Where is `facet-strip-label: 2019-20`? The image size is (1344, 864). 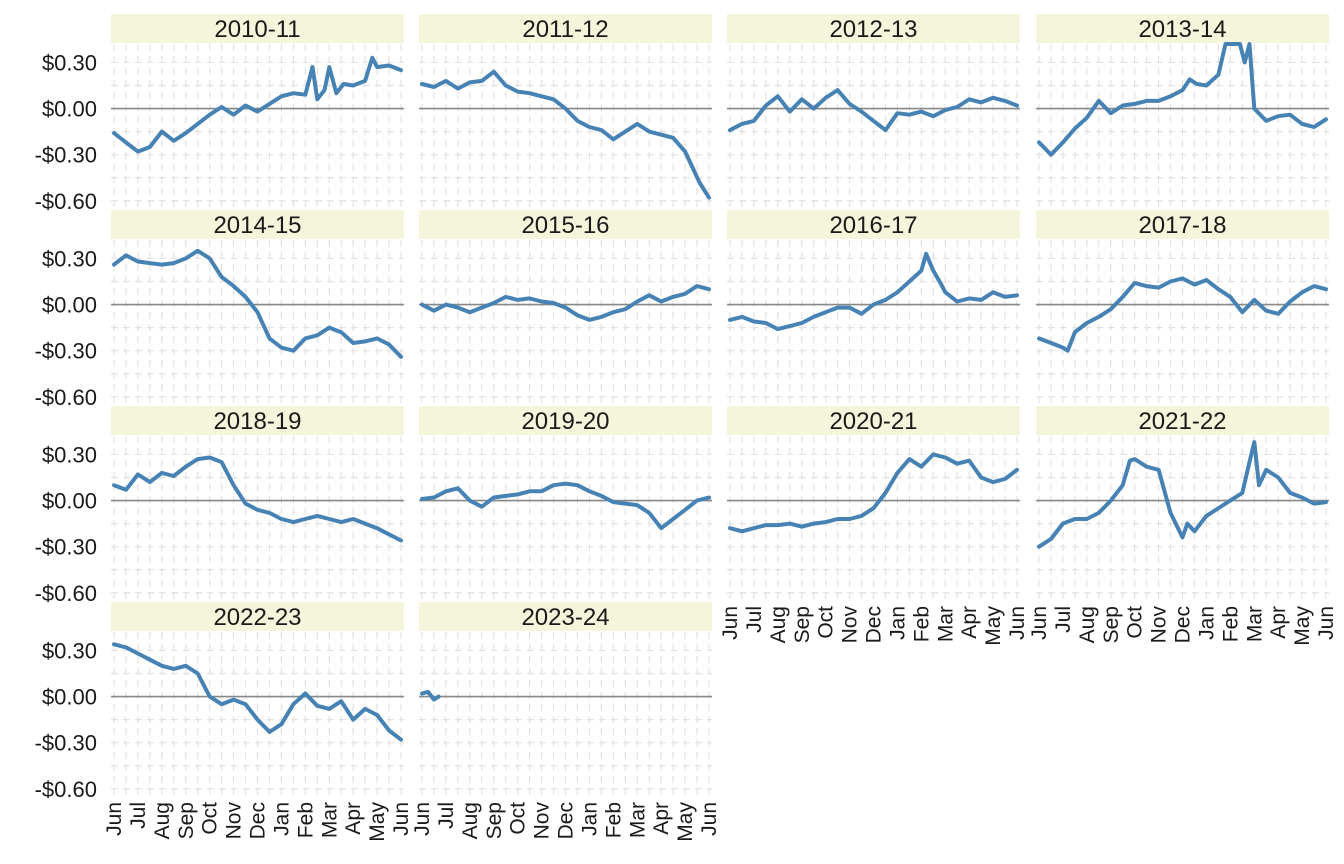 facet-strip-label: 2019-20 is located at coordinates (565, 421).